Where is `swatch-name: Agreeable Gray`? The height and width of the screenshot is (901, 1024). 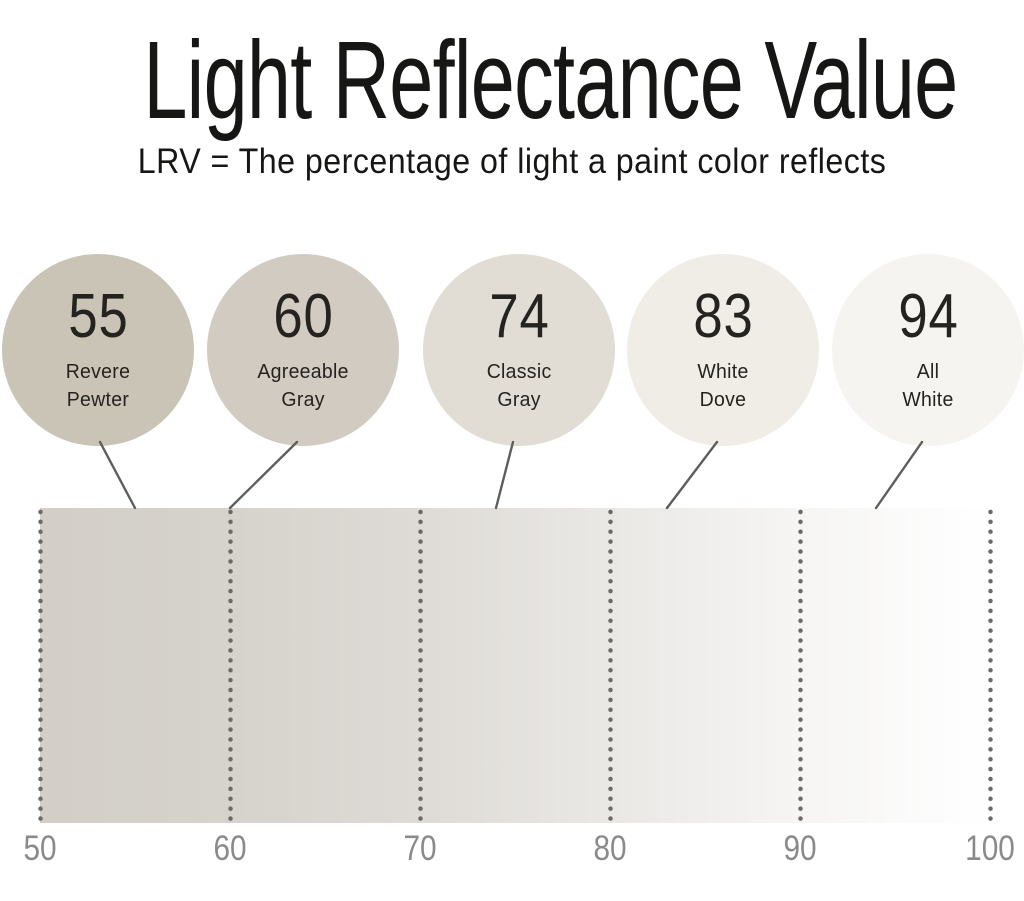
swatch-name: Agreeable Gray is located at coordinates (302, 386).